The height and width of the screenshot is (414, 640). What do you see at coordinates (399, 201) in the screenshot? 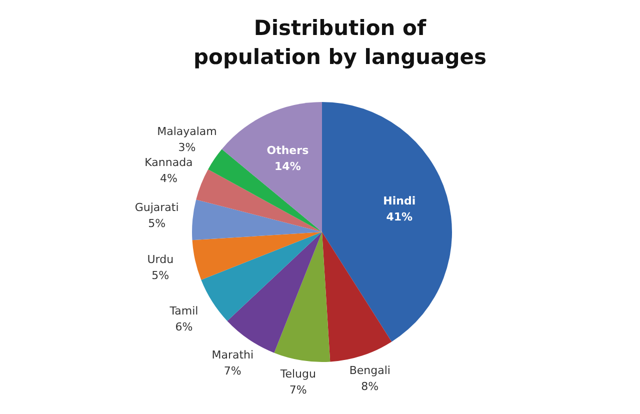
I see `slice-label: Hindi` at bounding box center [399, 201].